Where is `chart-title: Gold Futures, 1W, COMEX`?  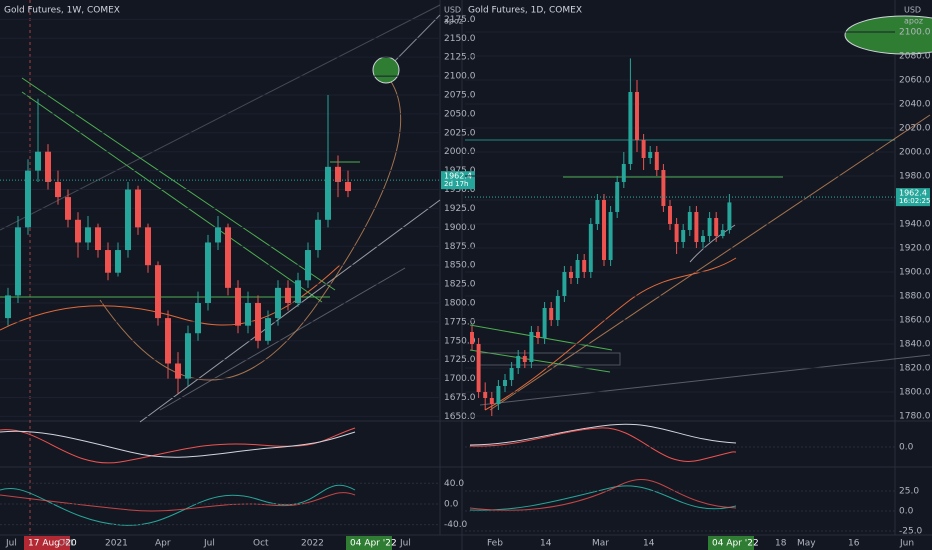
chart-title: Gold Futures, 1W, COMEX is located at coordinates (62, 11).